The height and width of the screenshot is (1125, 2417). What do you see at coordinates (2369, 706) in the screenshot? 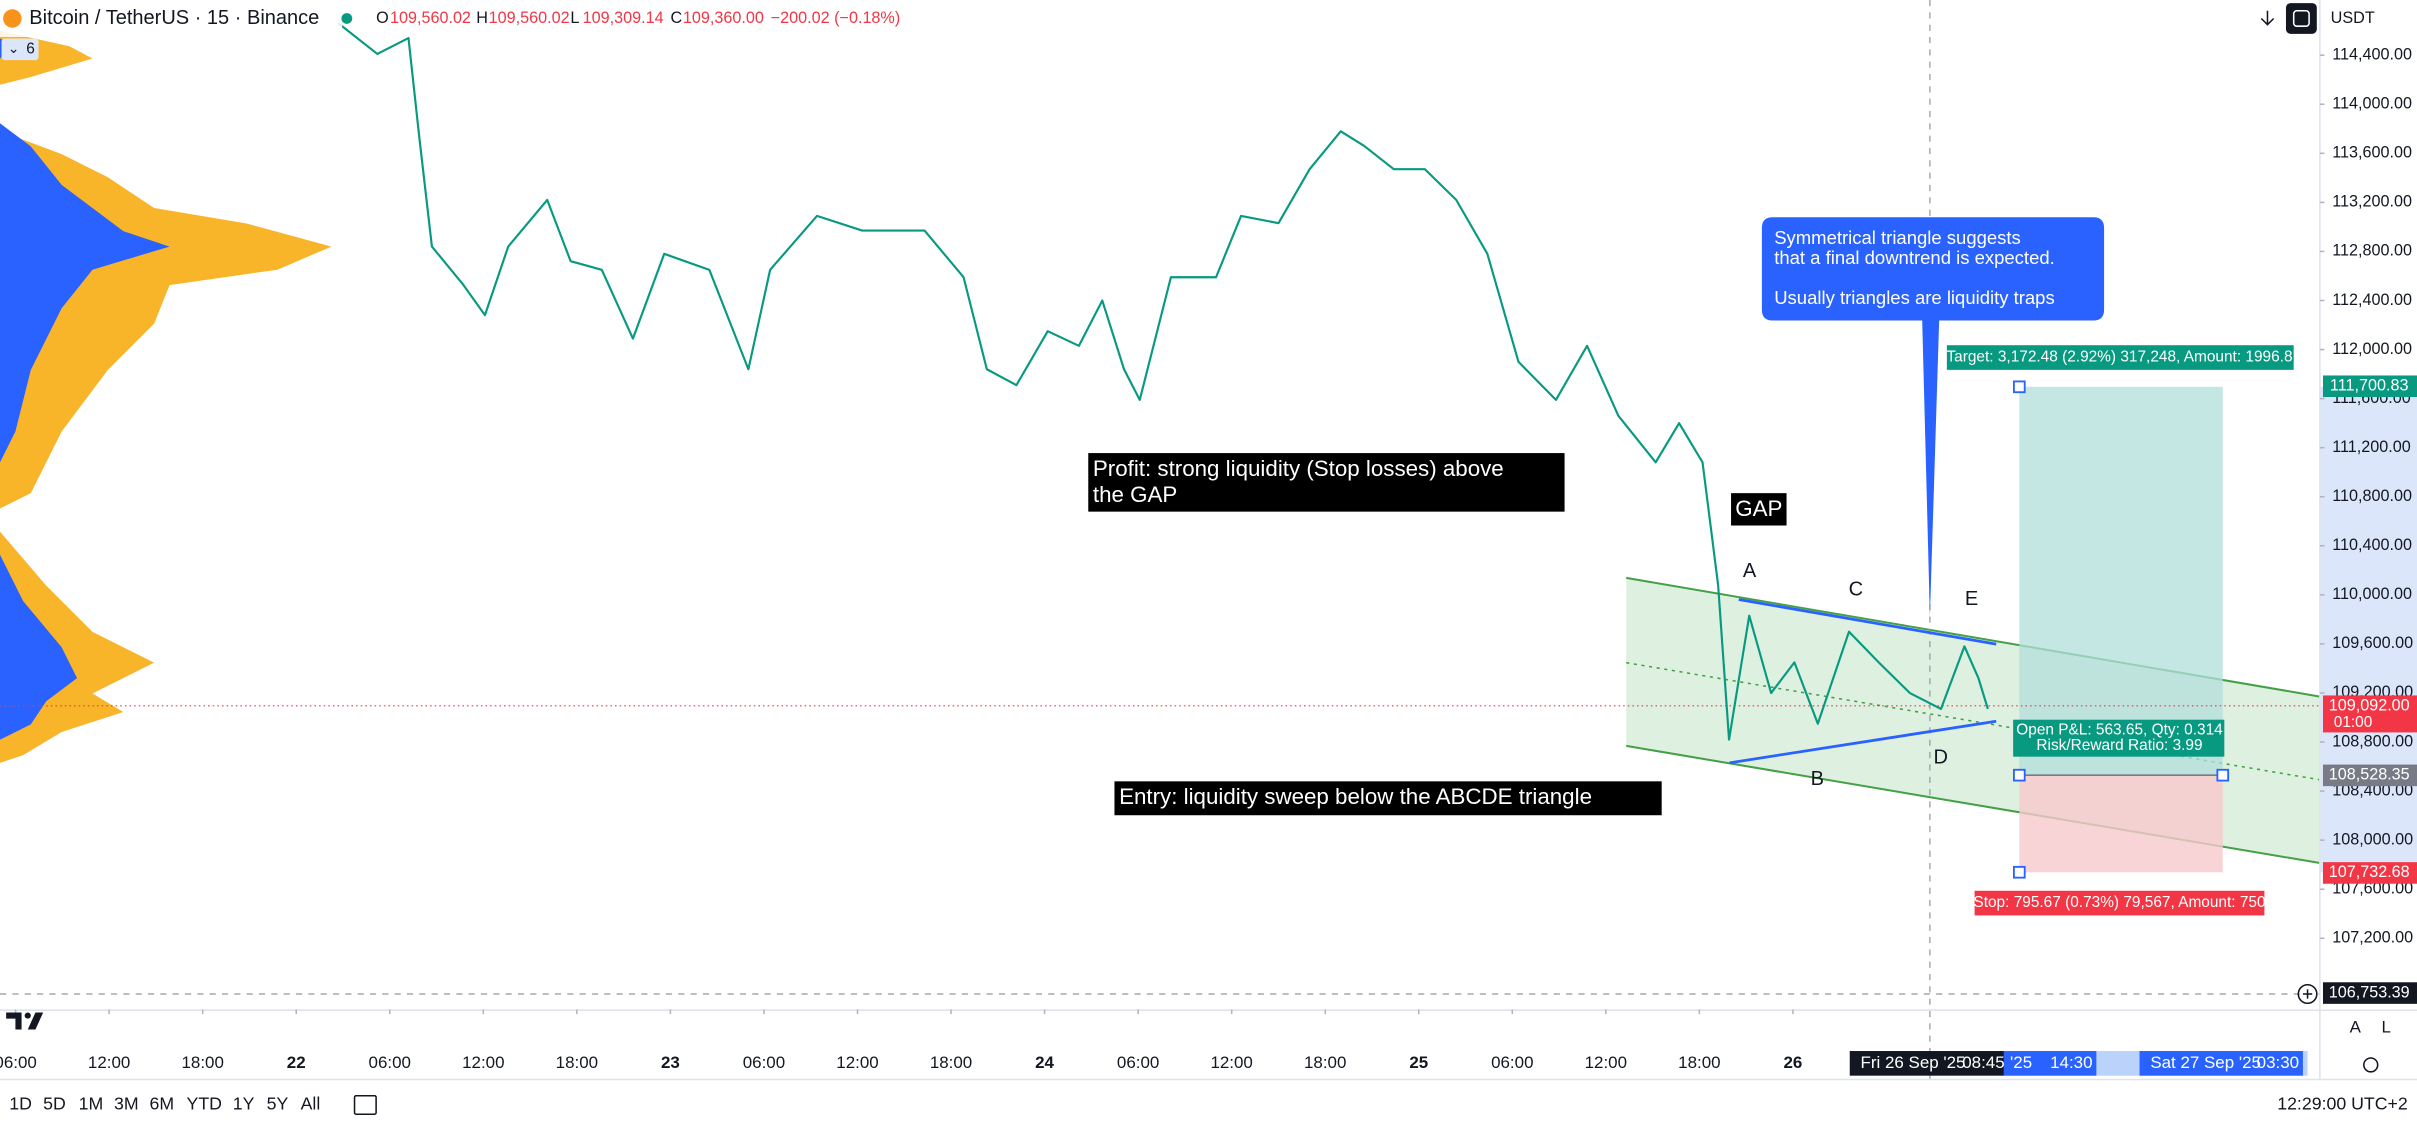
I see `price-tag-label: 109,092.00` at bounding box center [2369, 706].